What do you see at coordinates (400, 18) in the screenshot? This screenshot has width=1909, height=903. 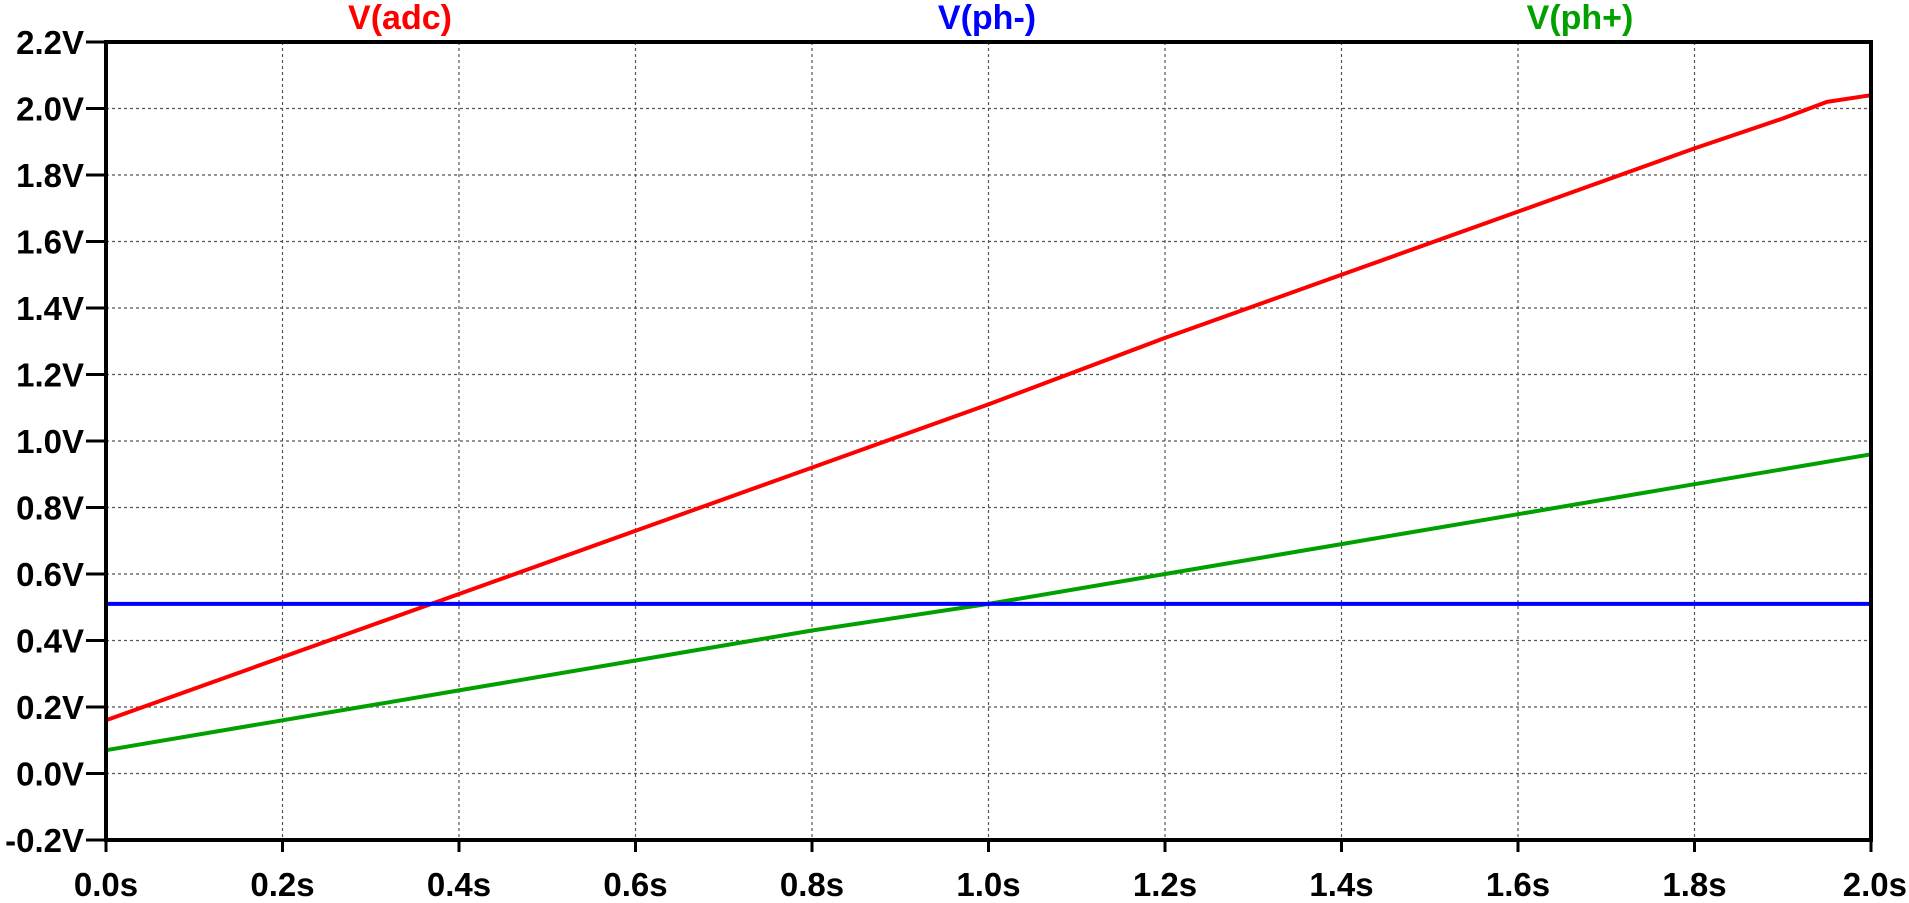 I see `legend-entry-v-adc: V(adc)` at bounding box center [400, 18].